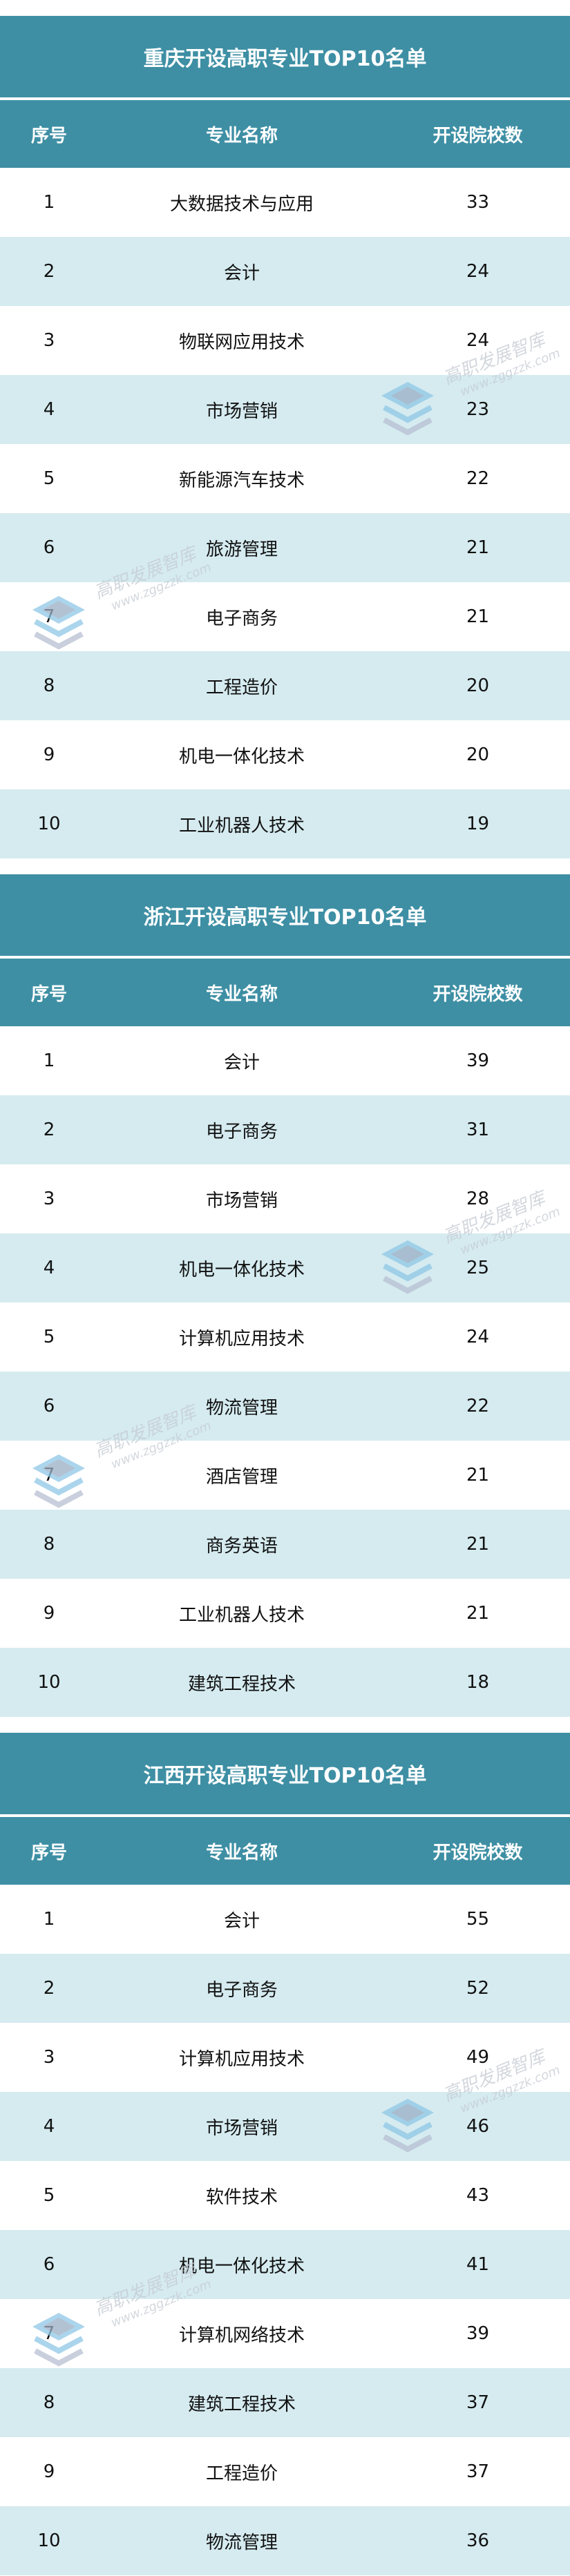 The height and width of the screenshot is (2576, 570). I want to click on school-count-cell: 52, so click(478, 1988).